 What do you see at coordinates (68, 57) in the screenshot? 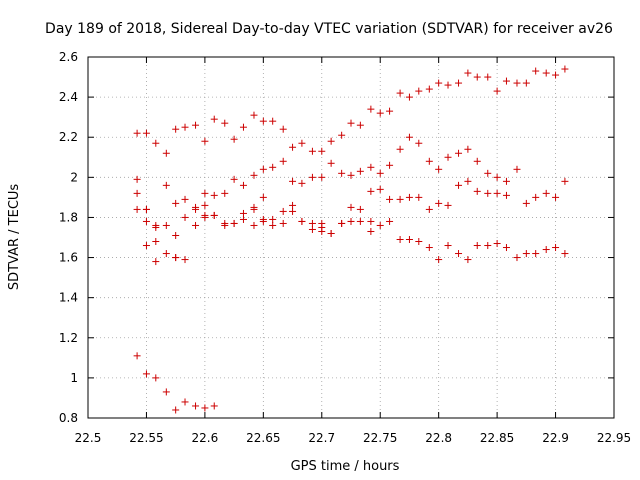
I see `y-tick-label: 2.6` at bounding box center [68, 57].